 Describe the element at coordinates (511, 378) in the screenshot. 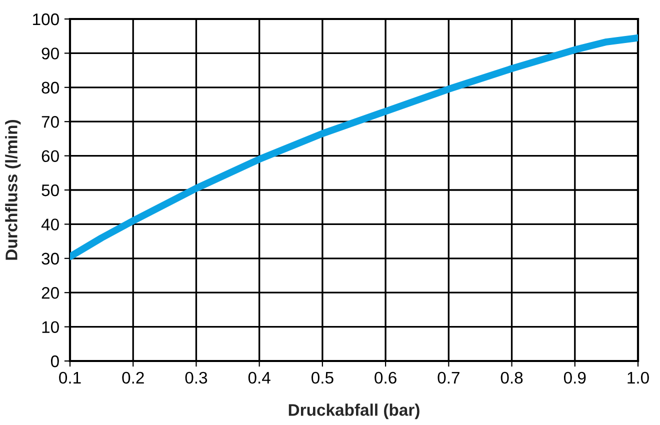

I see `x-tick-label: 0.8` at that location.